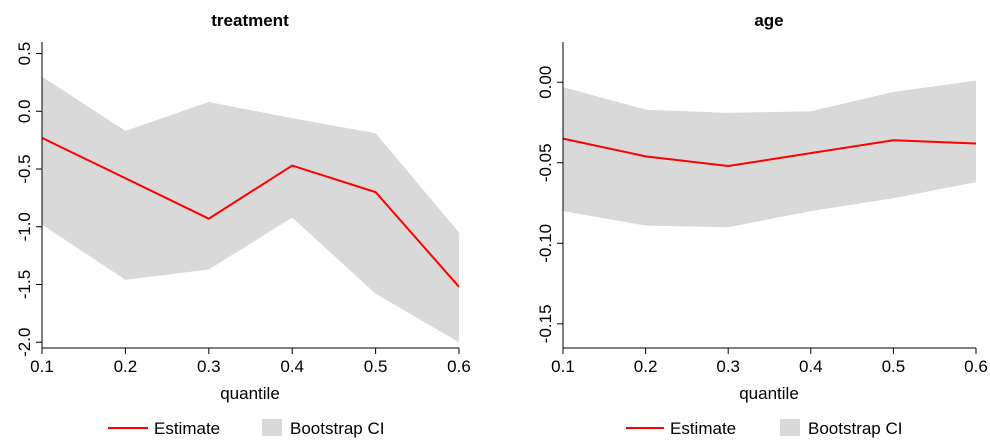  Describe the element at coordinates (545, 162) in the screenshot. I see `y-tick-label: -0.05` at that location.